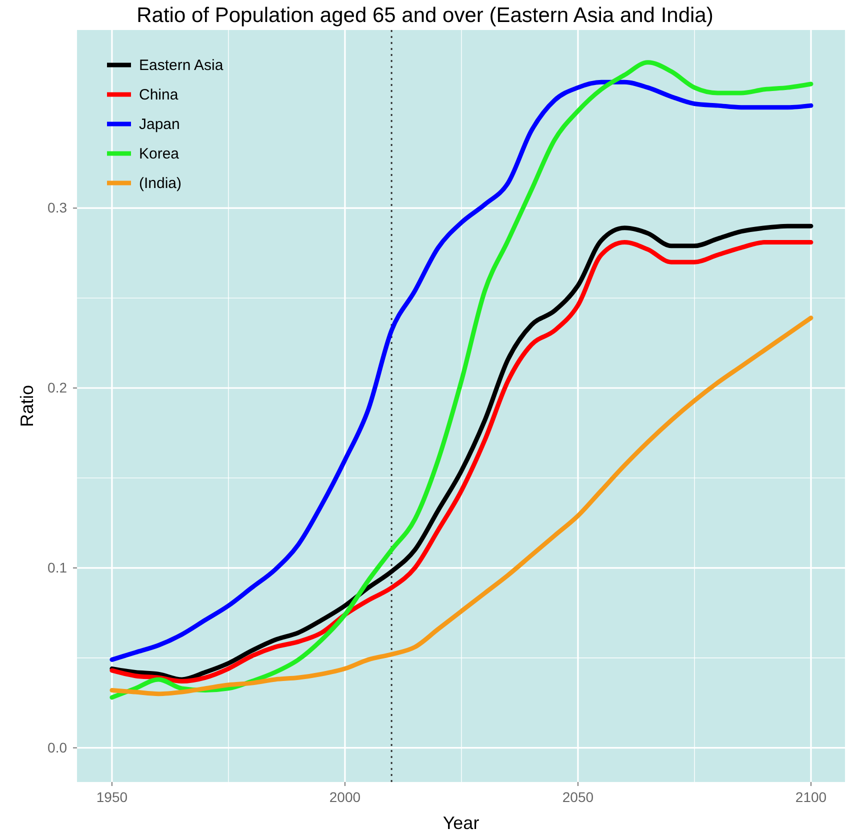 The width and height of the screenshot is (850, 833). Describe the element at coordinates (27, 406) in the screenshot. I see `y-axis-title: Ratio` at that location.